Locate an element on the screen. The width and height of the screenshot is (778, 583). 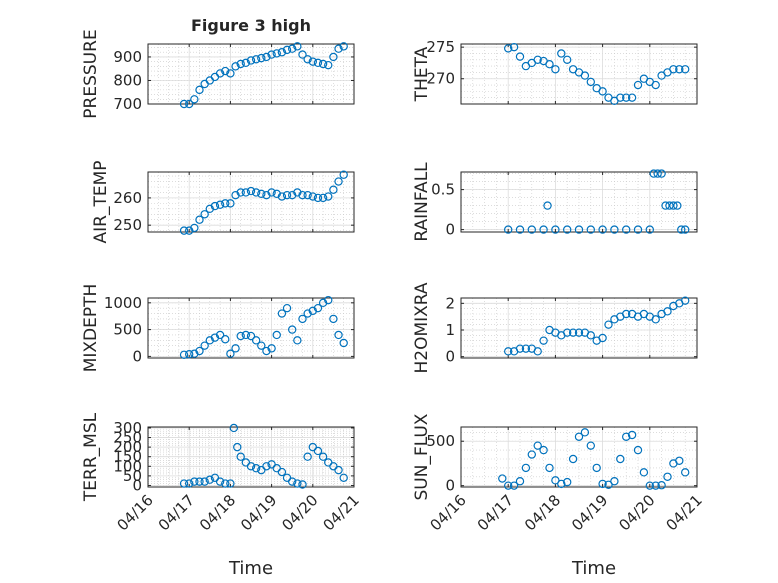
figure-title: Figure 3 high is located at coordinates (251, 25).